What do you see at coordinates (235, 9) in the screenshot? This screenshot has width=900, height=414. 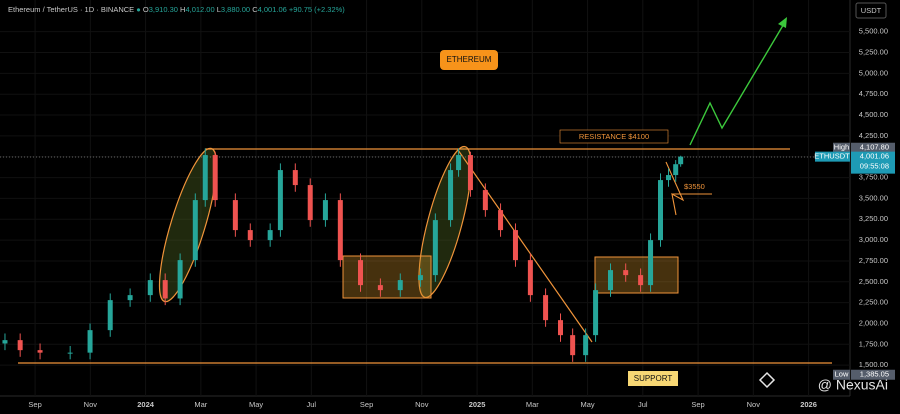 I see `low: 3,880.00` at bounding box center [235, 9].